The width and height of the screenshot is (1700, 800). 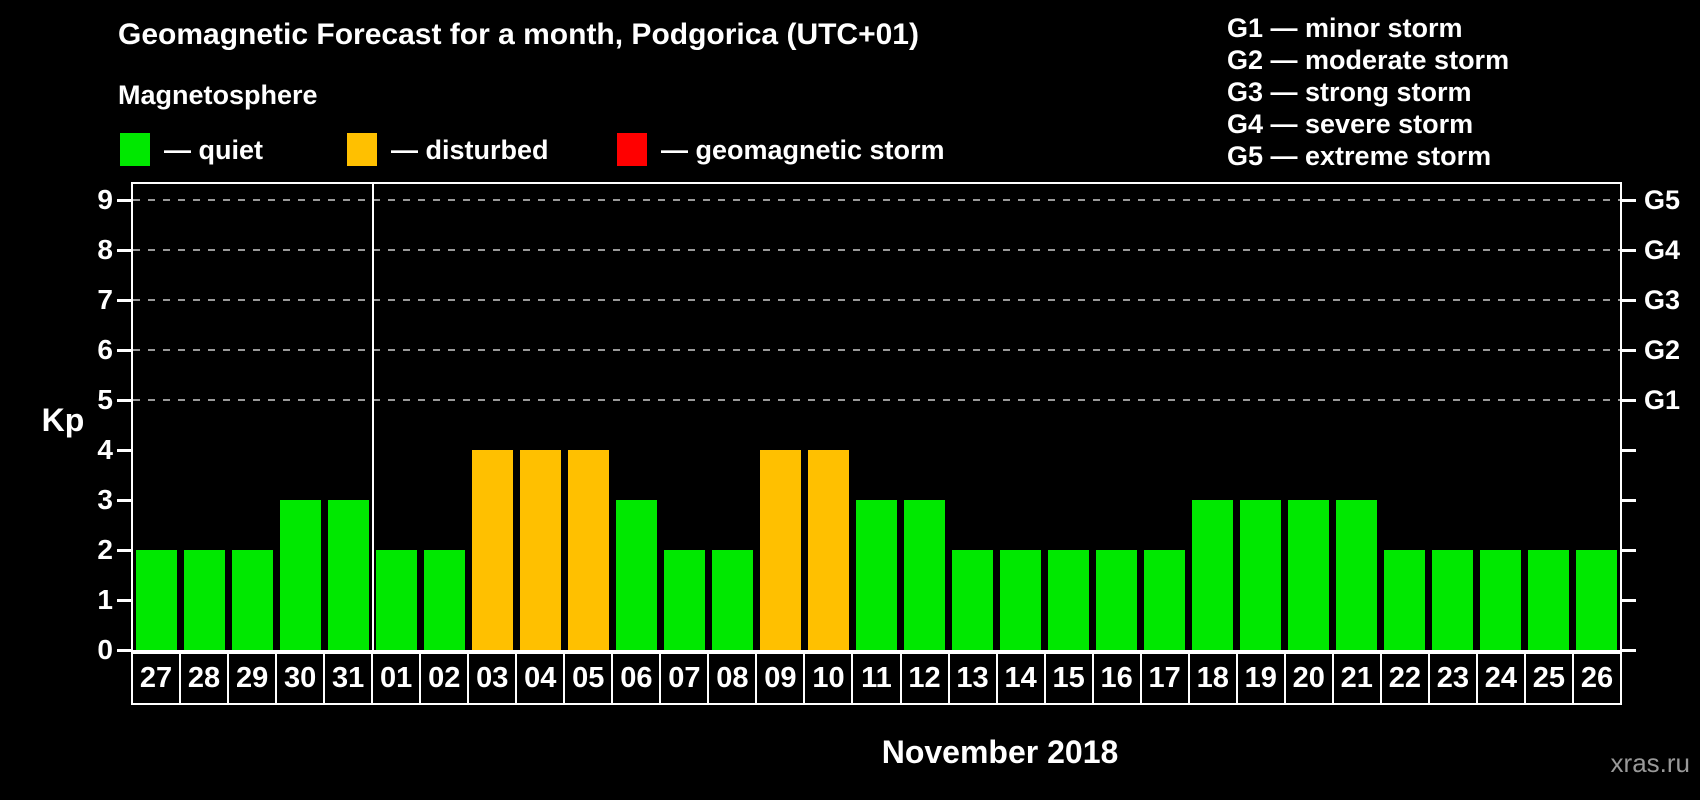 What do you see at coordinates (1662, 250) in the screenshot?
I see `g-axis-label-G4: G4` at bounding box center [1662, 250].